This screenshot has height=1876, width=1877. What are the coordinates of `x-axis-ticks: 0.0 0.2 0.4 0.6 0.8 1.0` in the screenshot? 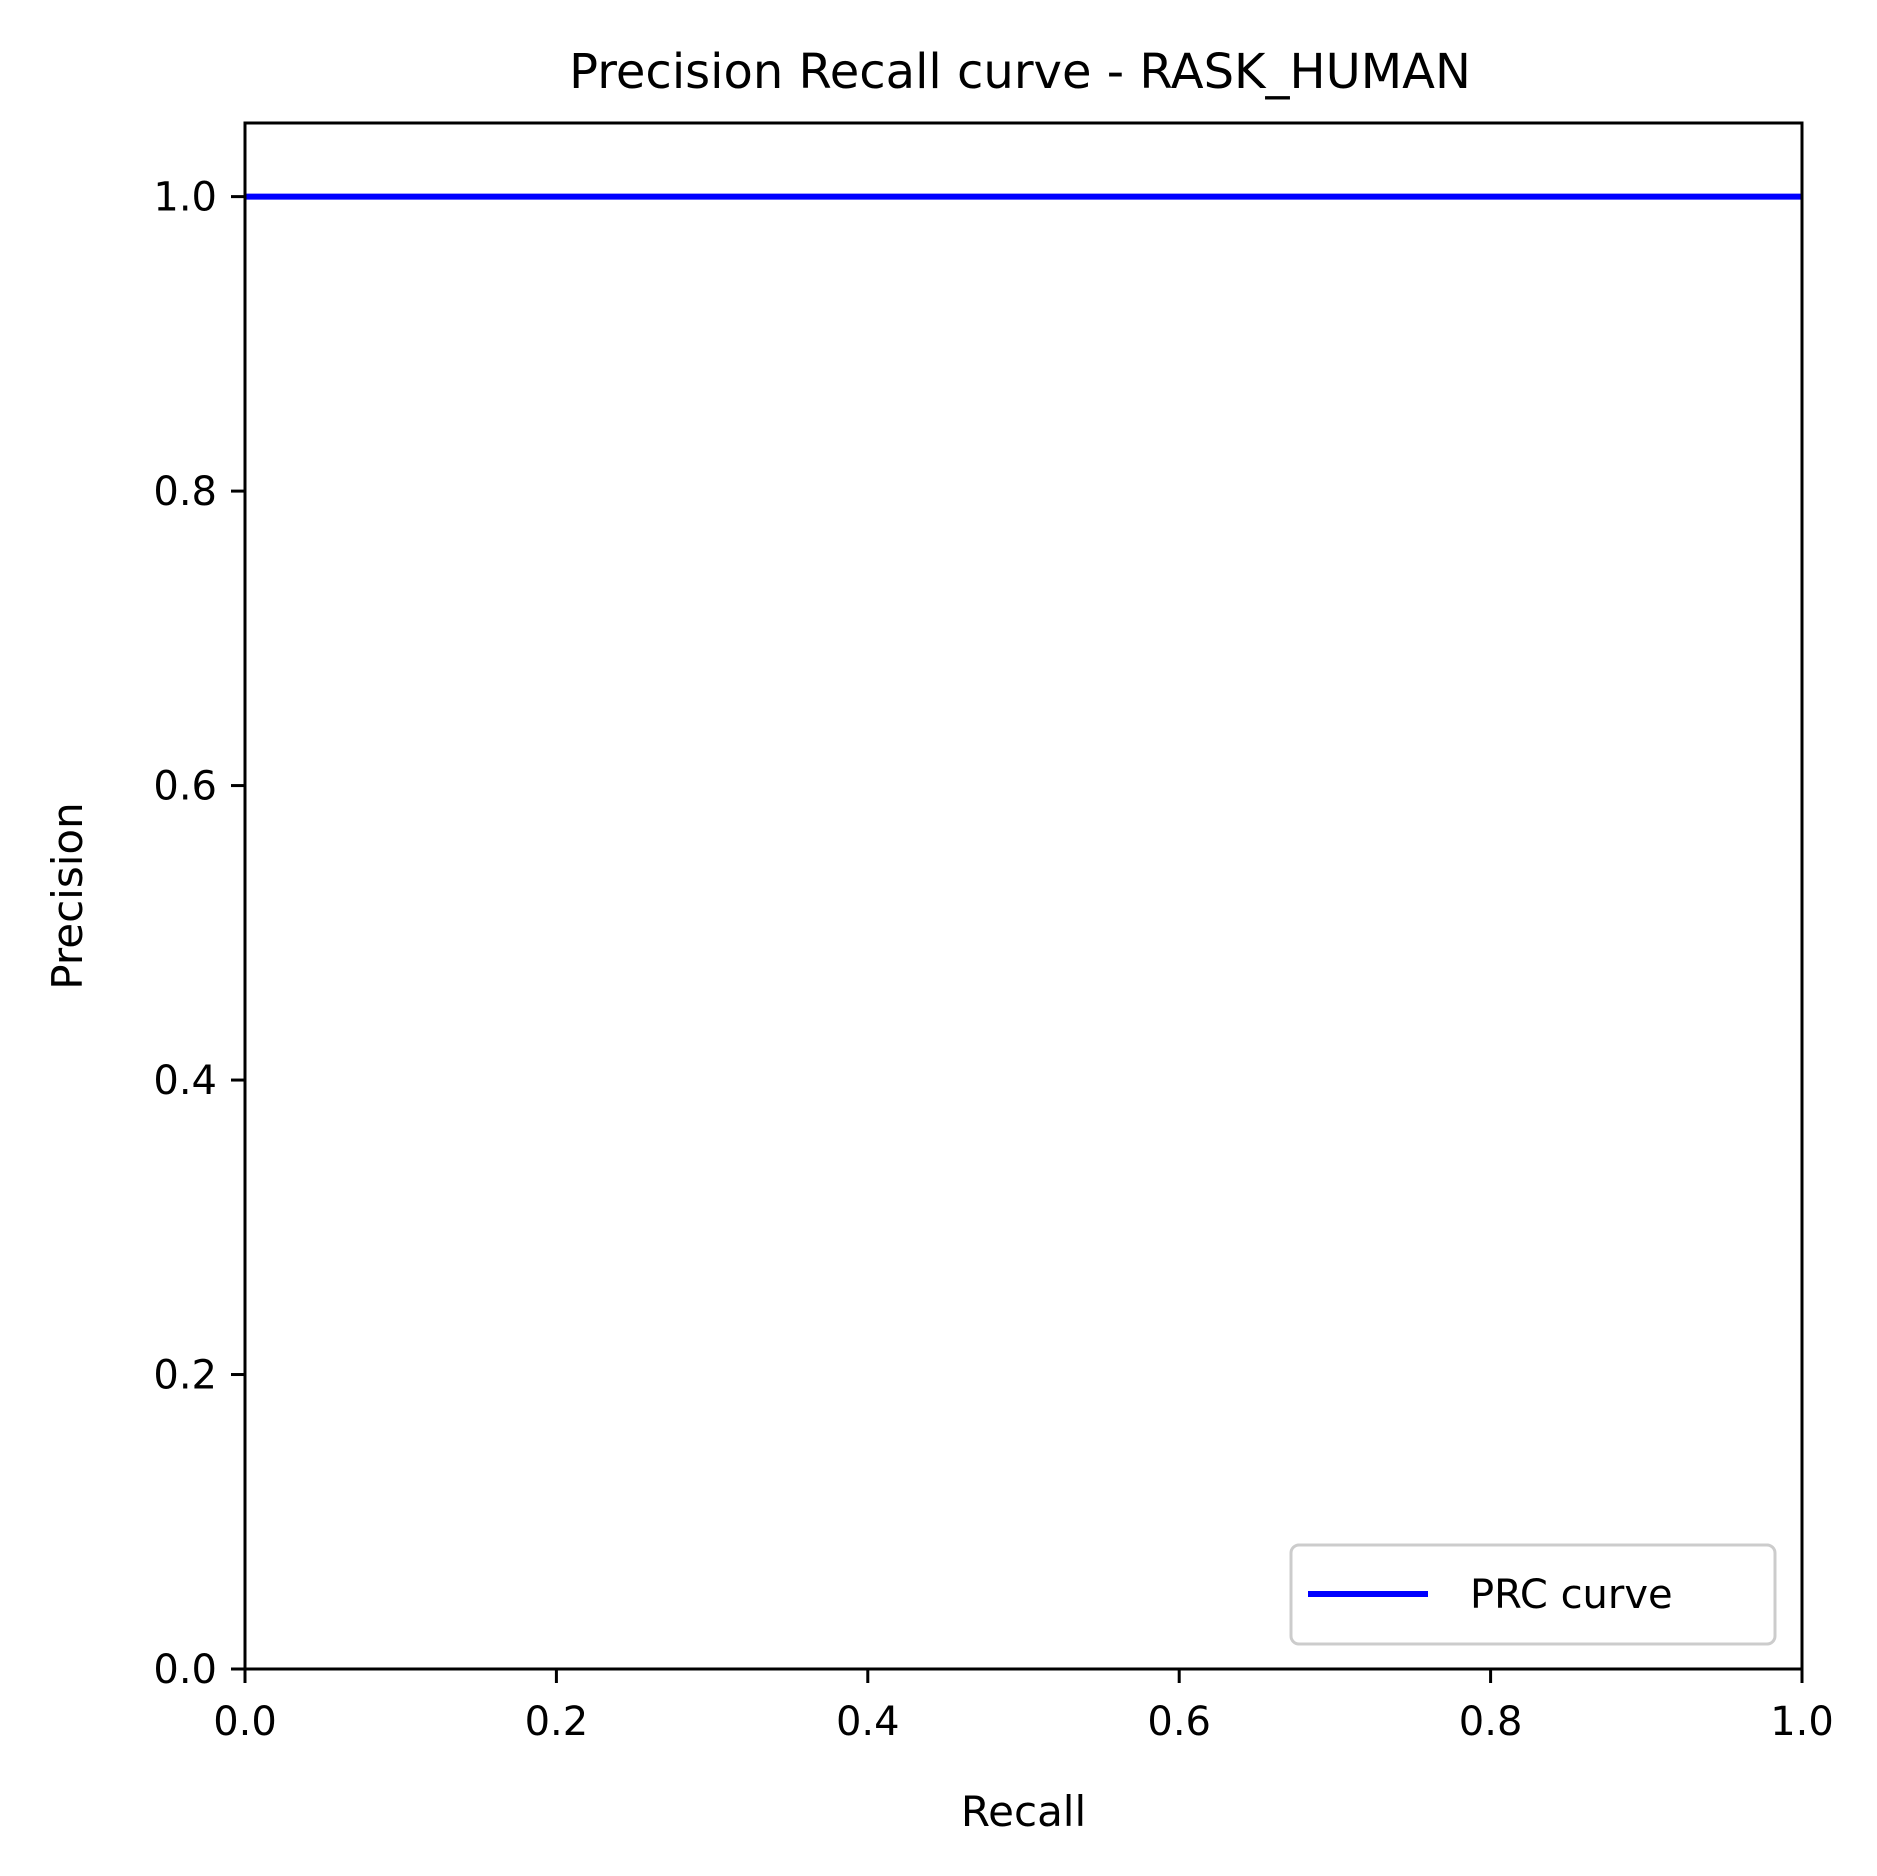 It's located at (1023, 1707).